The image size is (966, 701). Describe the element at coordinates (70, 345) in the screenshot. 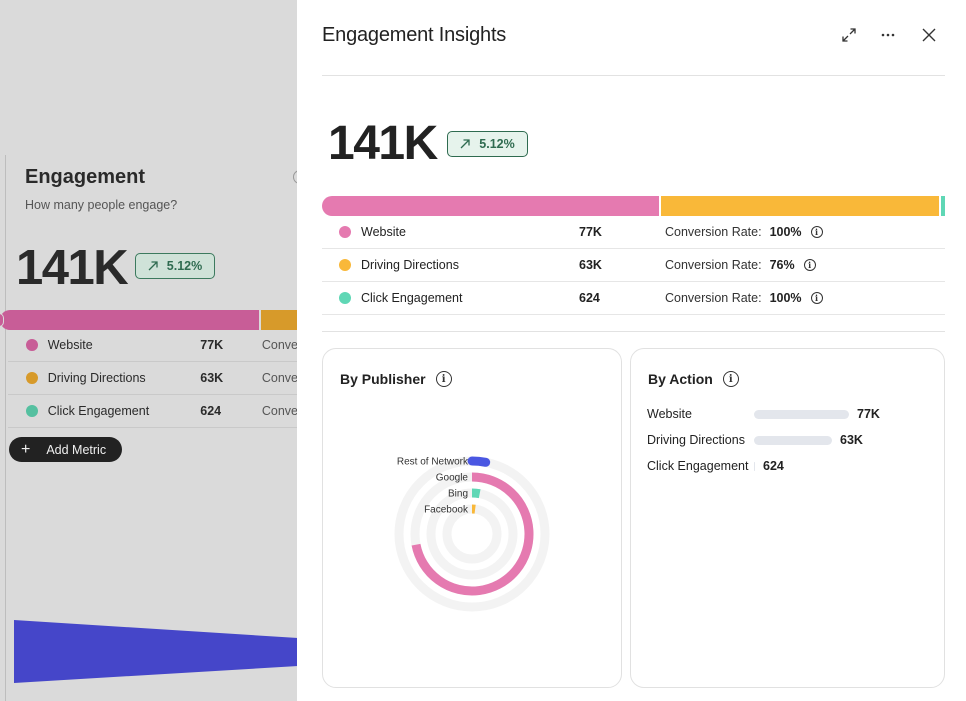

I see `background-row-name: Website` at that location.